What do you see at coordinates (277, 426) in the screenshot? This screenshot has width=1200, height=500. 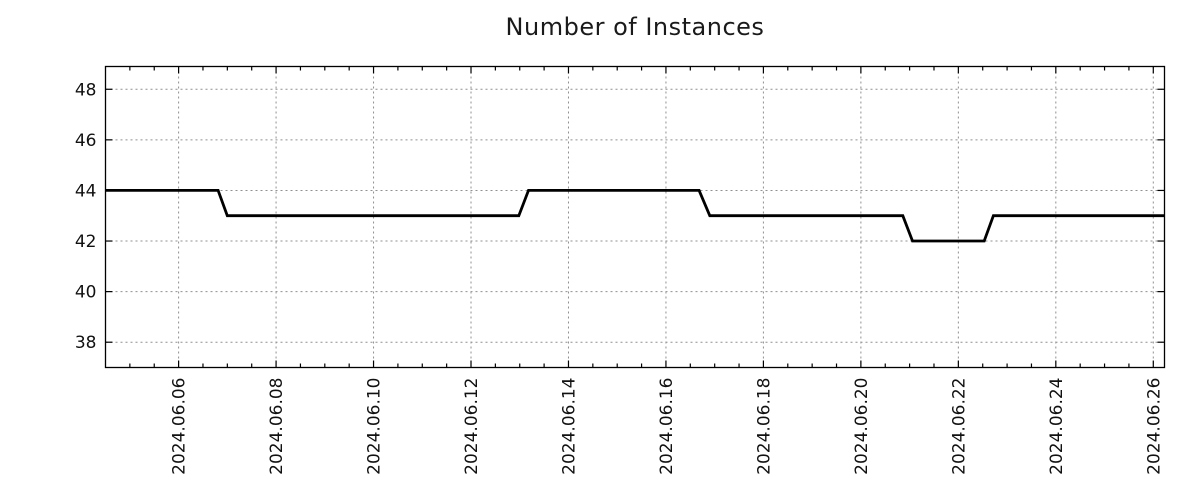 I see `x-tick-label: 2024.06.08` at bounding box center [277, 426].